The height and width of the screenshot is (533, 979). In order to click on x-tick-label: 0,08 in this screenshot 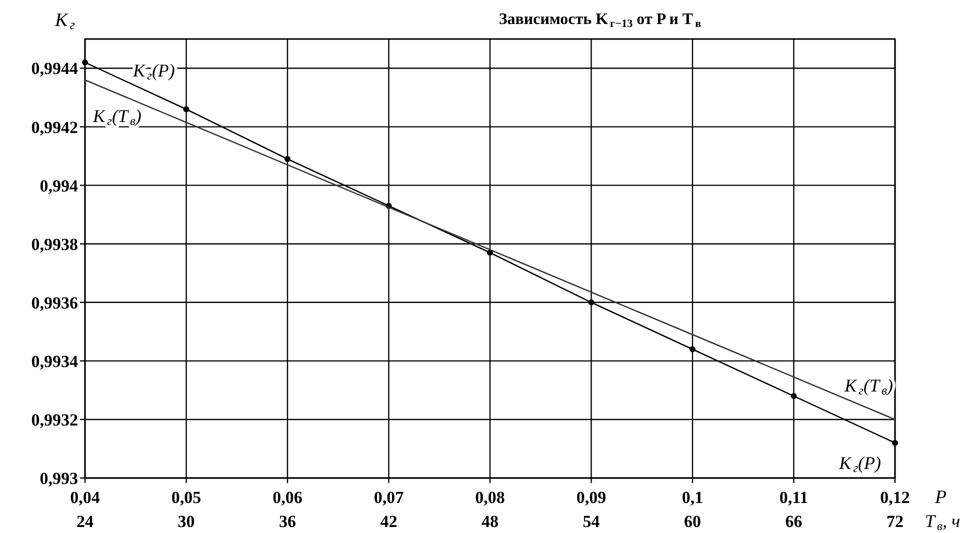, I will do `click(490, 497)`.